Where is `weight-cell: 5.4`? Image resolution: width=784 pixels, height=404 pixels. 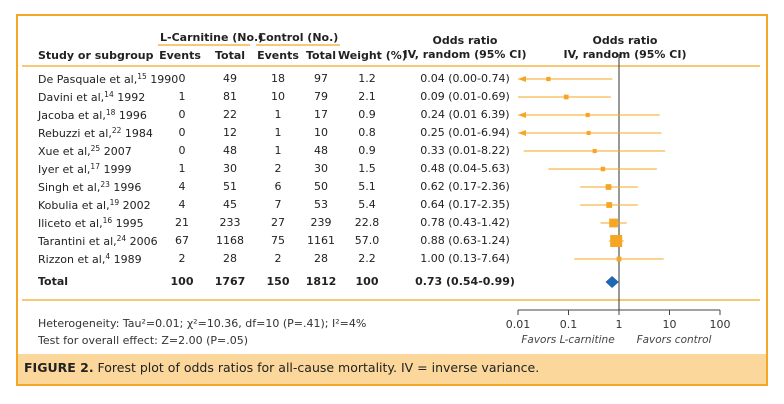
weight-cell: 5.4 is located at coordinates (367, 204).